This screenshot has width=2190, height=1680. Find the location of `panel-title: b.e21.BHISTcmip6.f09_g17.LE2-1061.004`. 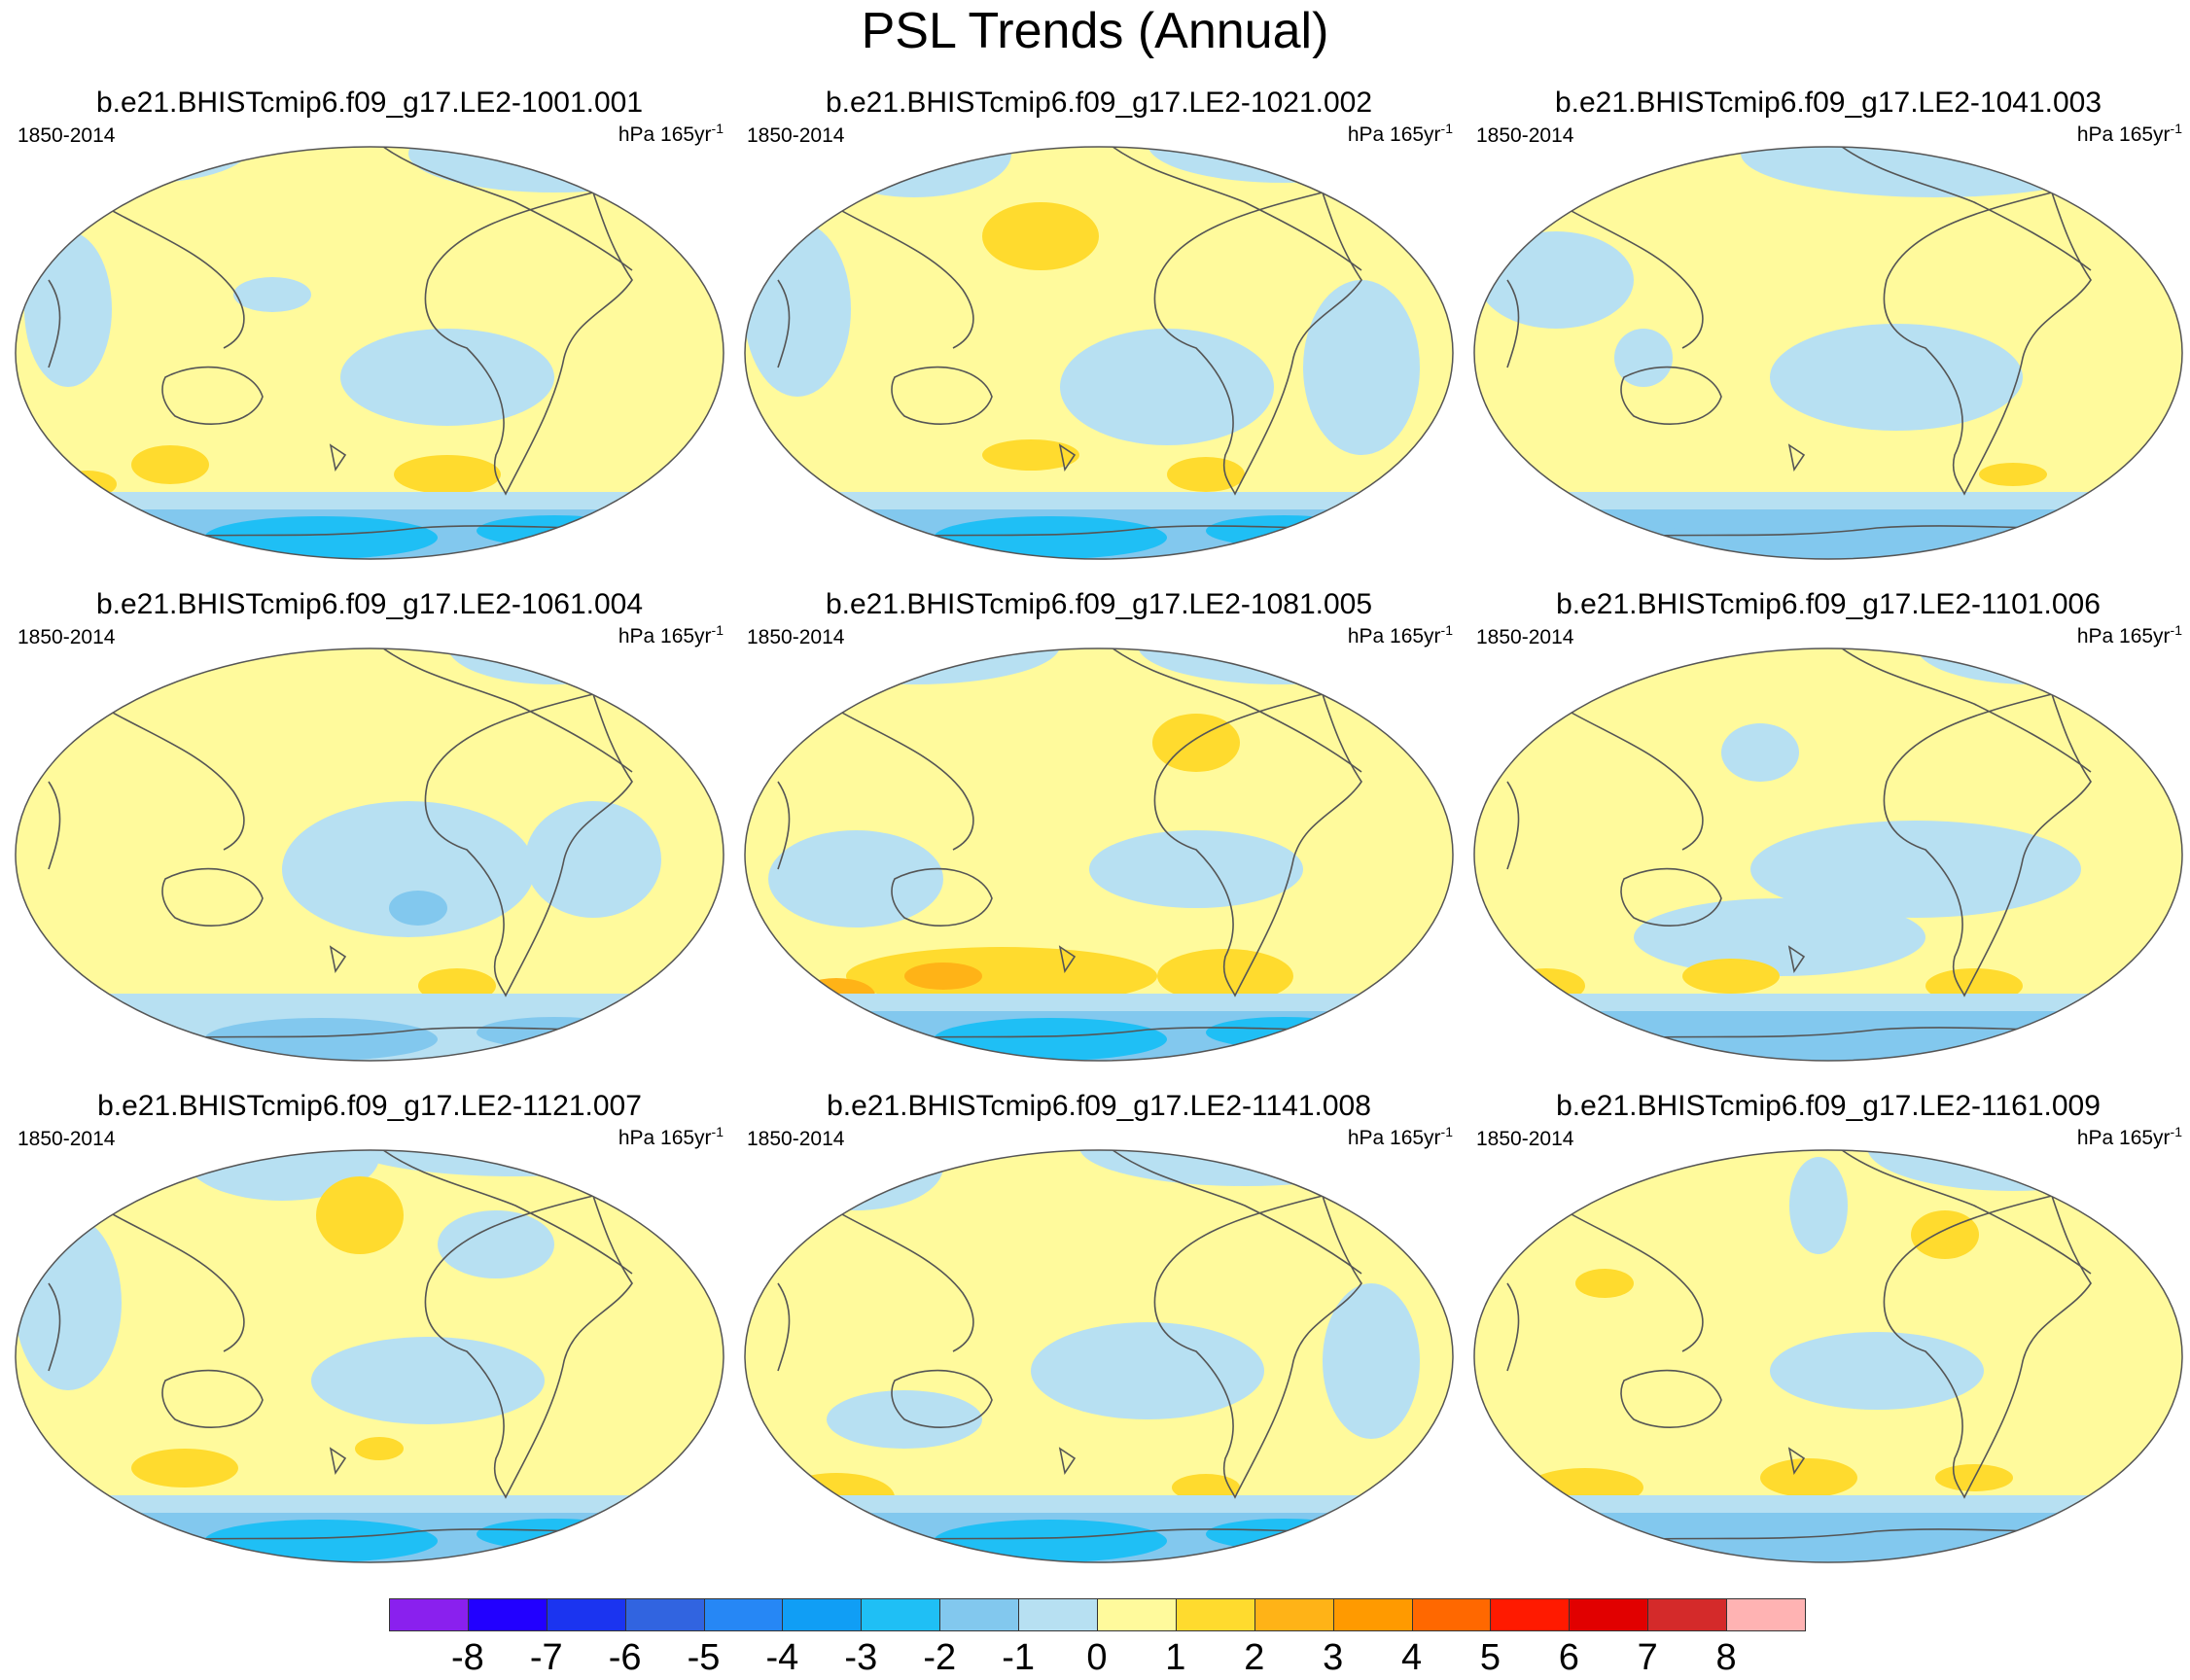

panel-title: b.e21.BHISTcmip6.f09_g17.LE2-1061.004 is located at coordinates (369, 604).